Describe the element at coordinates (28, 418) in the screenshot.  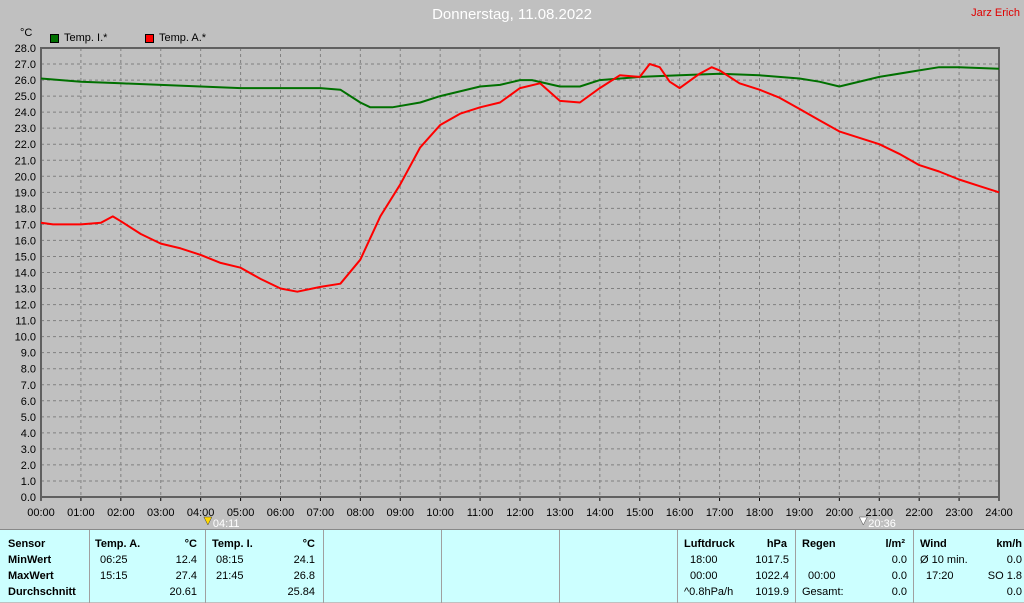
I see `y-tick-label: 5.0` at that location.